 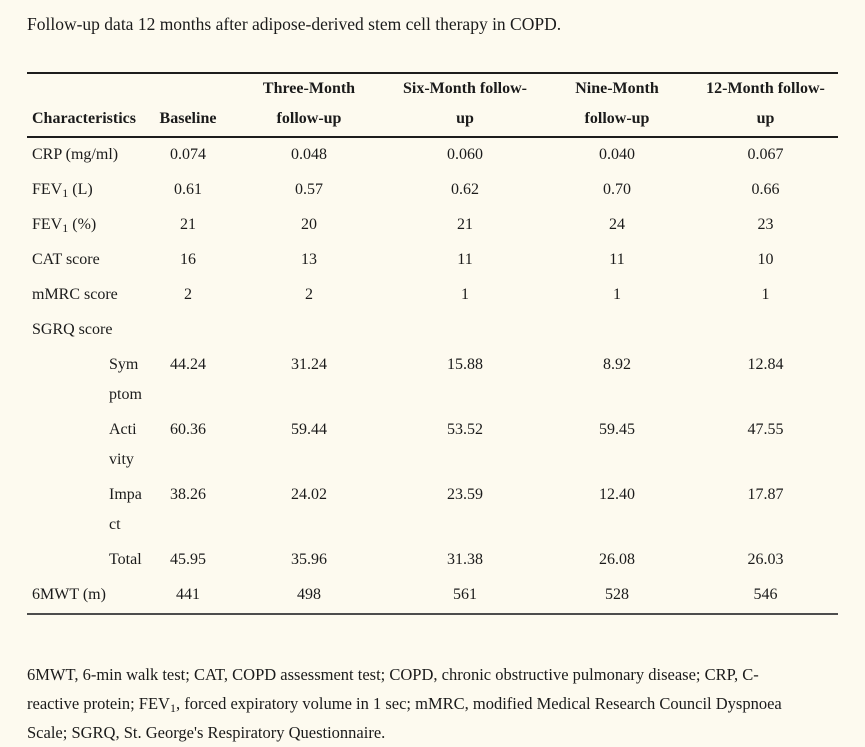 I want to click on text-fragment: ct, so click(x=115, y=524).